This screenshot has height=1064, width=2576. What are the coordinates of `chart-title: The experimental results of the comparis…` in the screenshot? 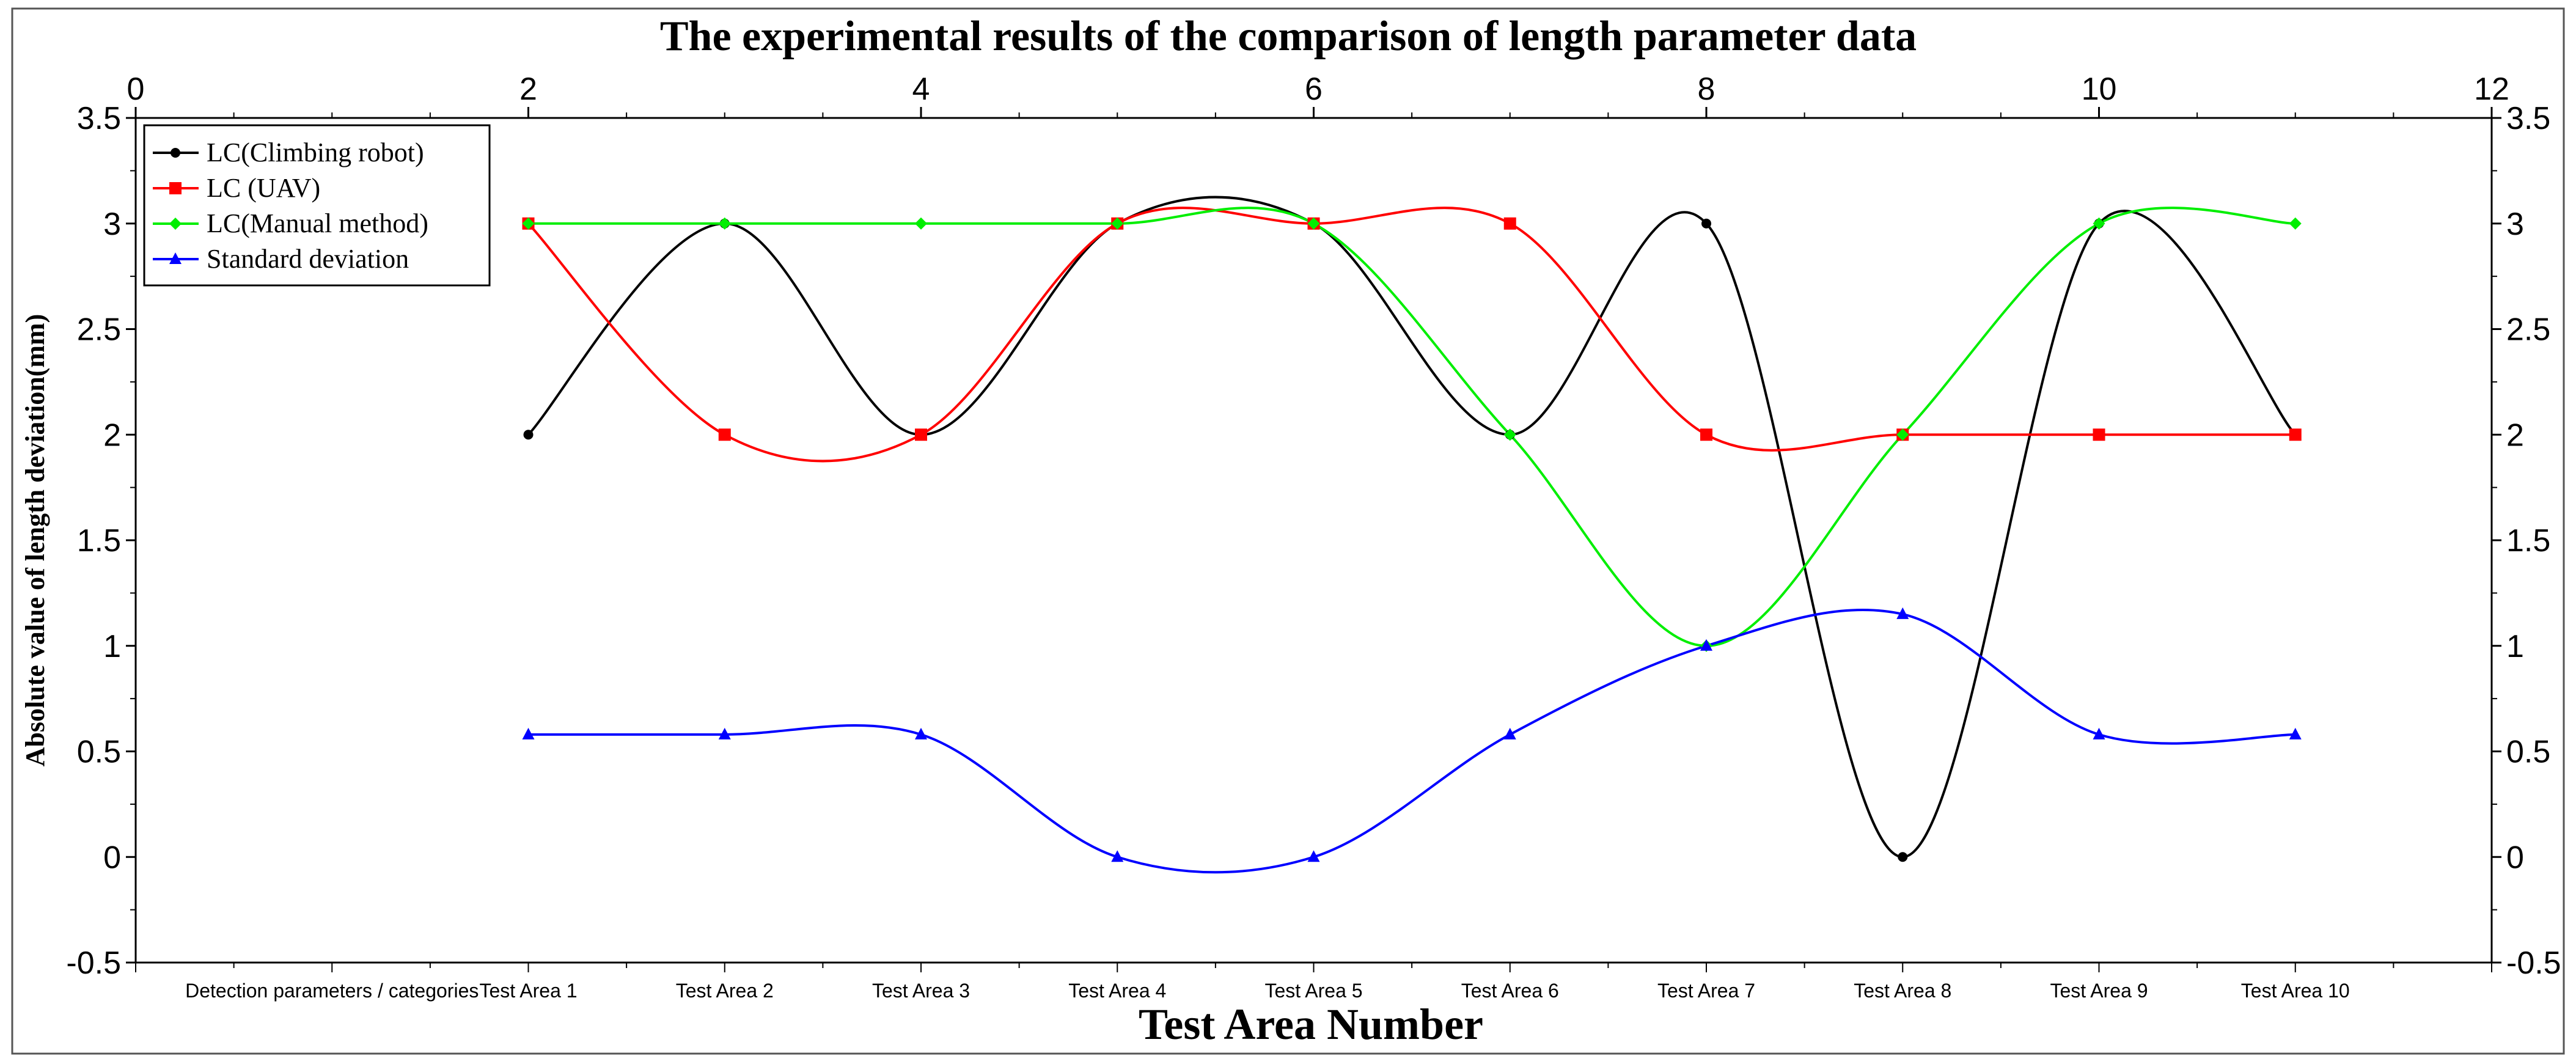 It's located at (1288, 36).